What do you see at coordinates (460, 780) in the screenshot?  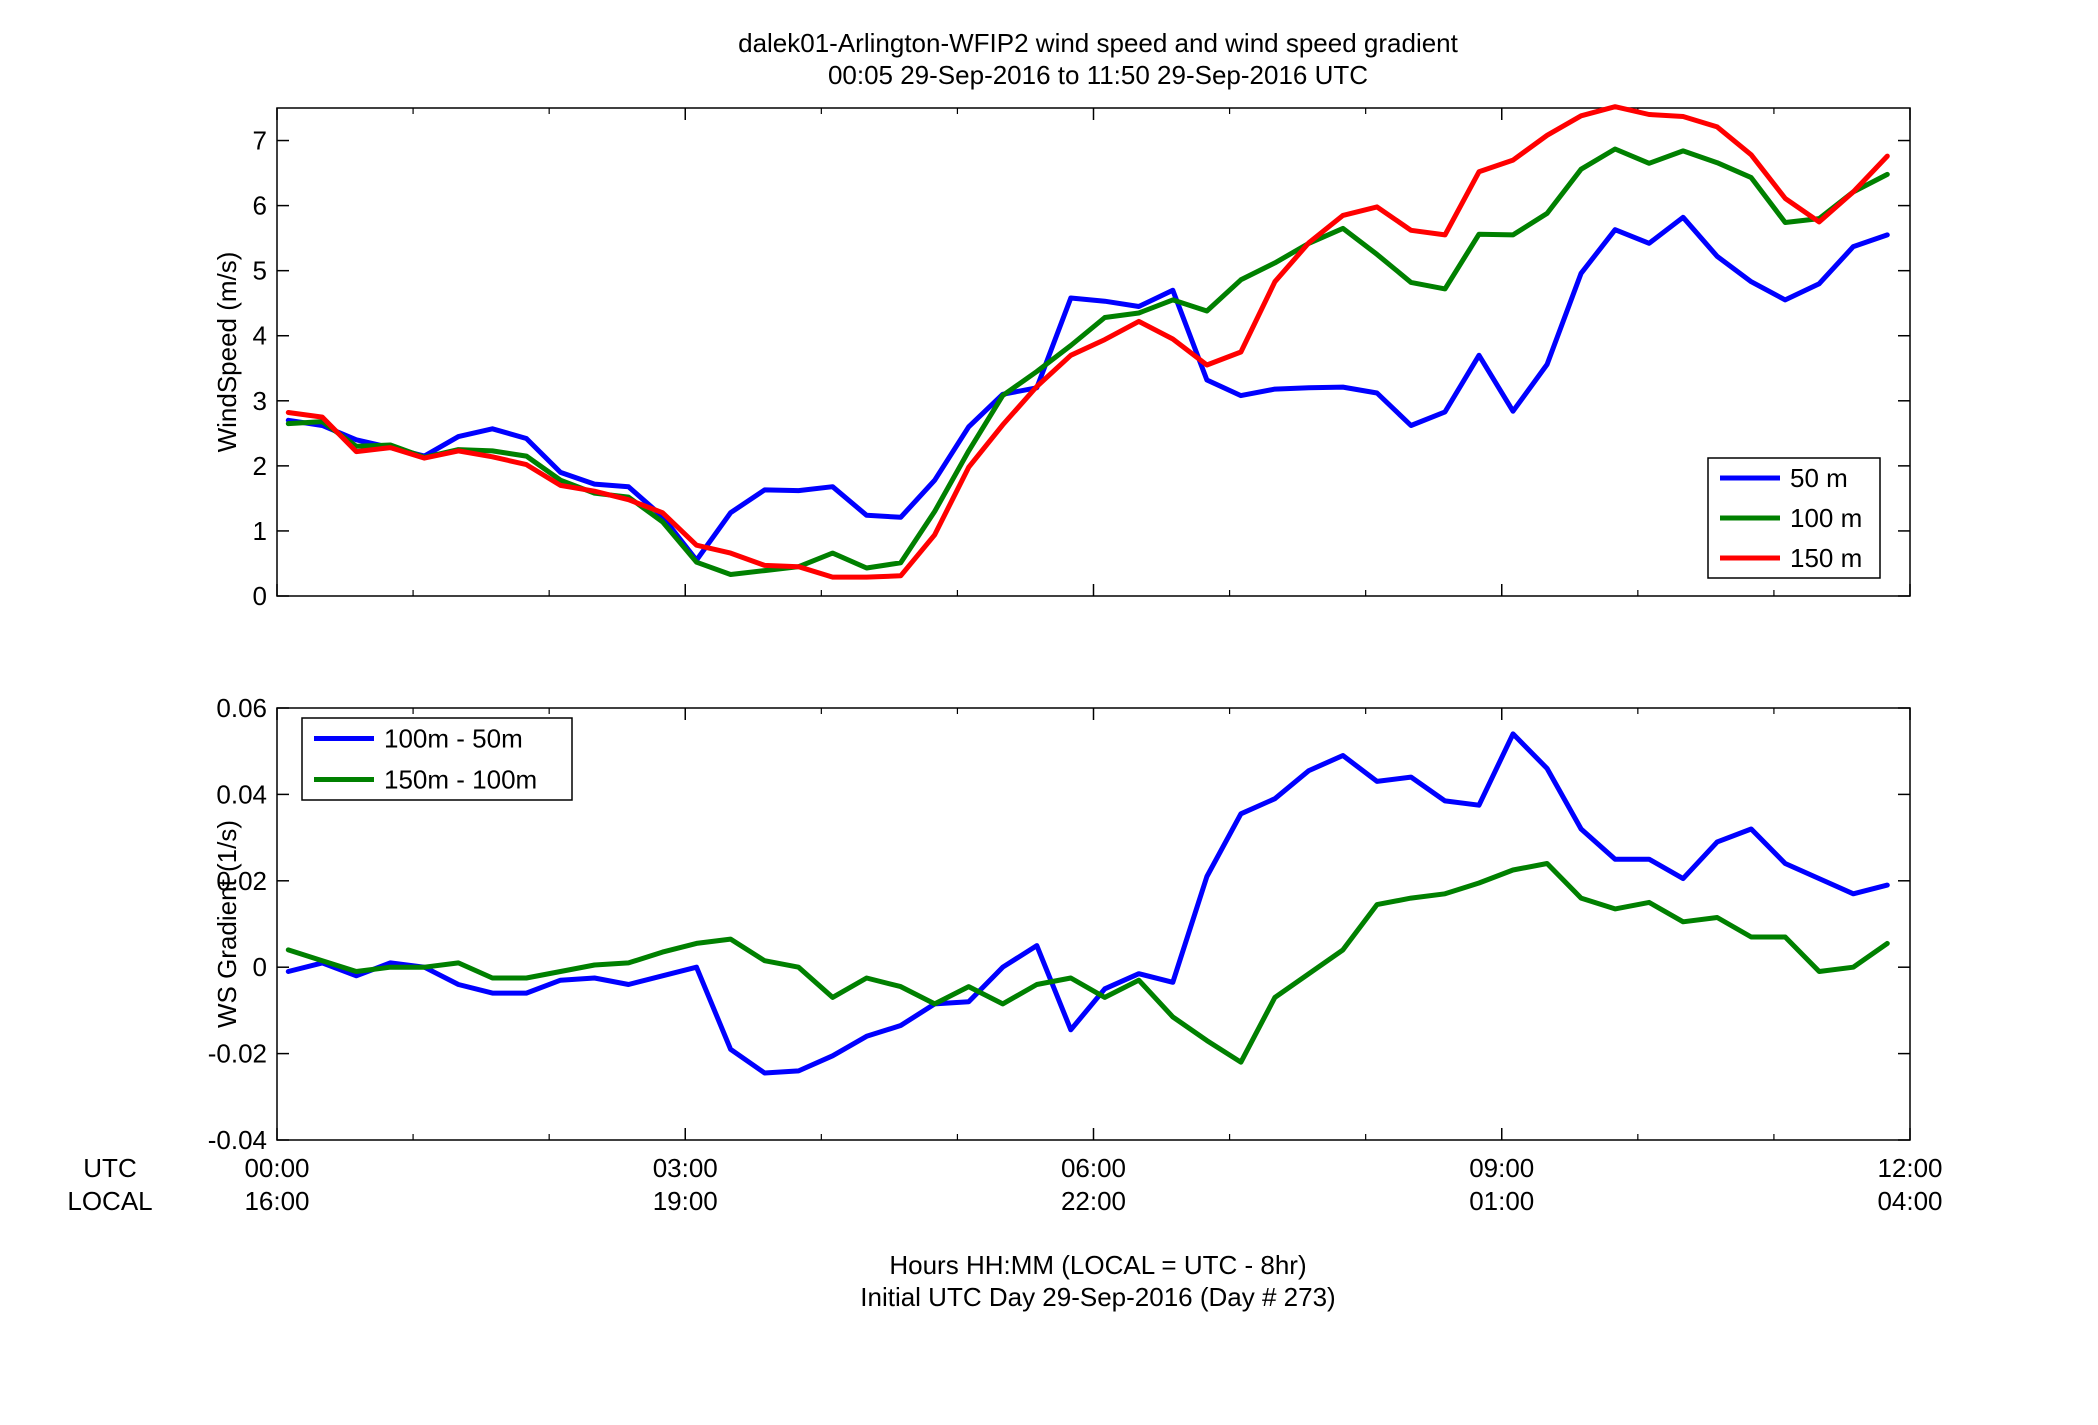 I see `legend-label: 150m - 100m` at bounding box center [460, 780].